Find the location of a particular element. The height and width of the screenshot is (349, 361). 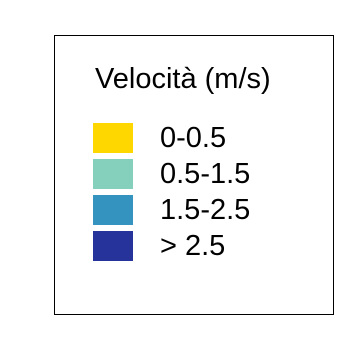

legend-label-0: 0-0.5 is located at coordinates (193, 137).